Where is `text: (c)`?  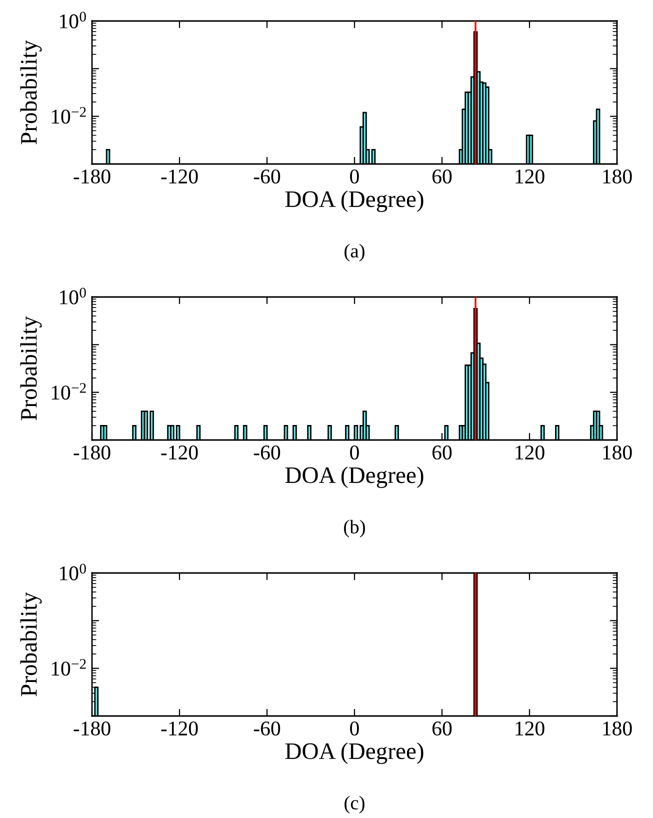 text: (c) is located at coordinates (354, 805).